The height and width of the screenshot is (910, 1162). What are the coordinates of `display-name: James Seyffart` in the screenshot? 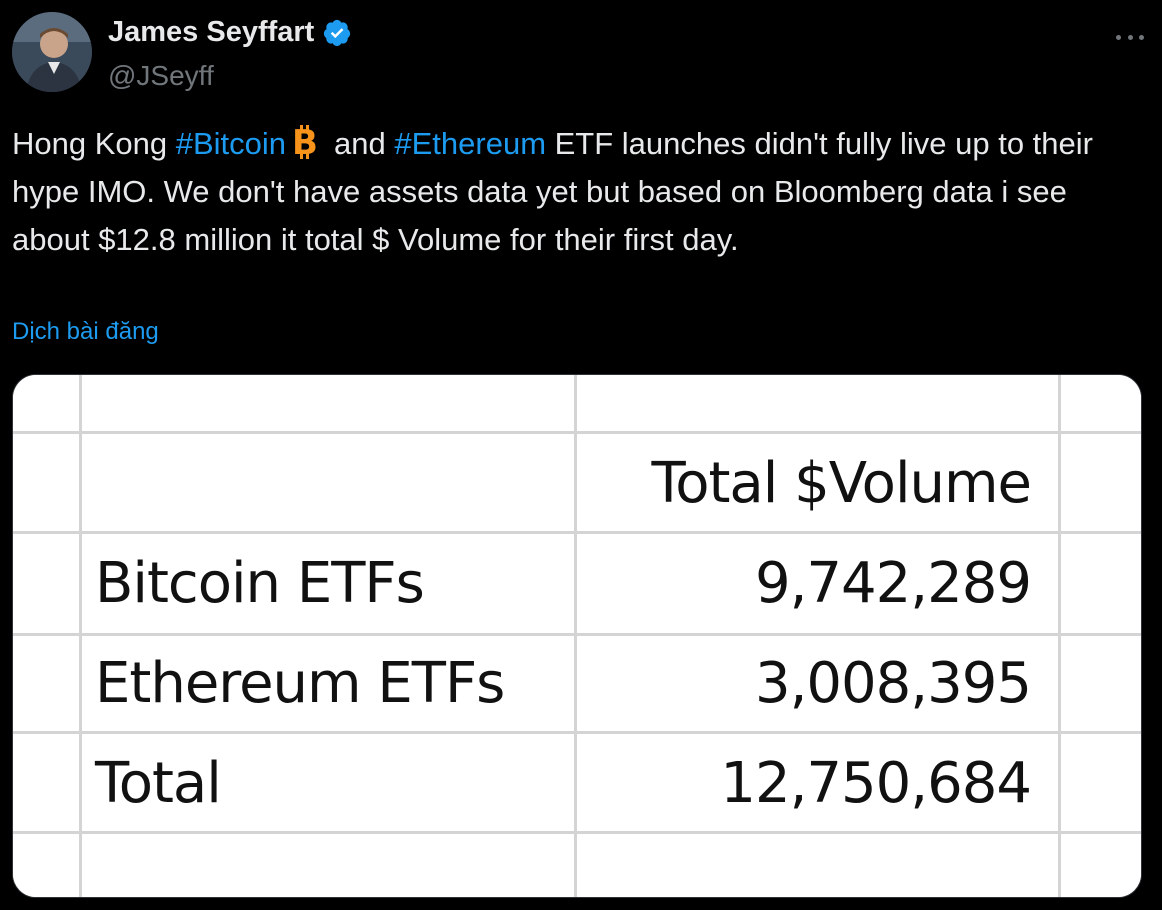 It's located at (211, 32).